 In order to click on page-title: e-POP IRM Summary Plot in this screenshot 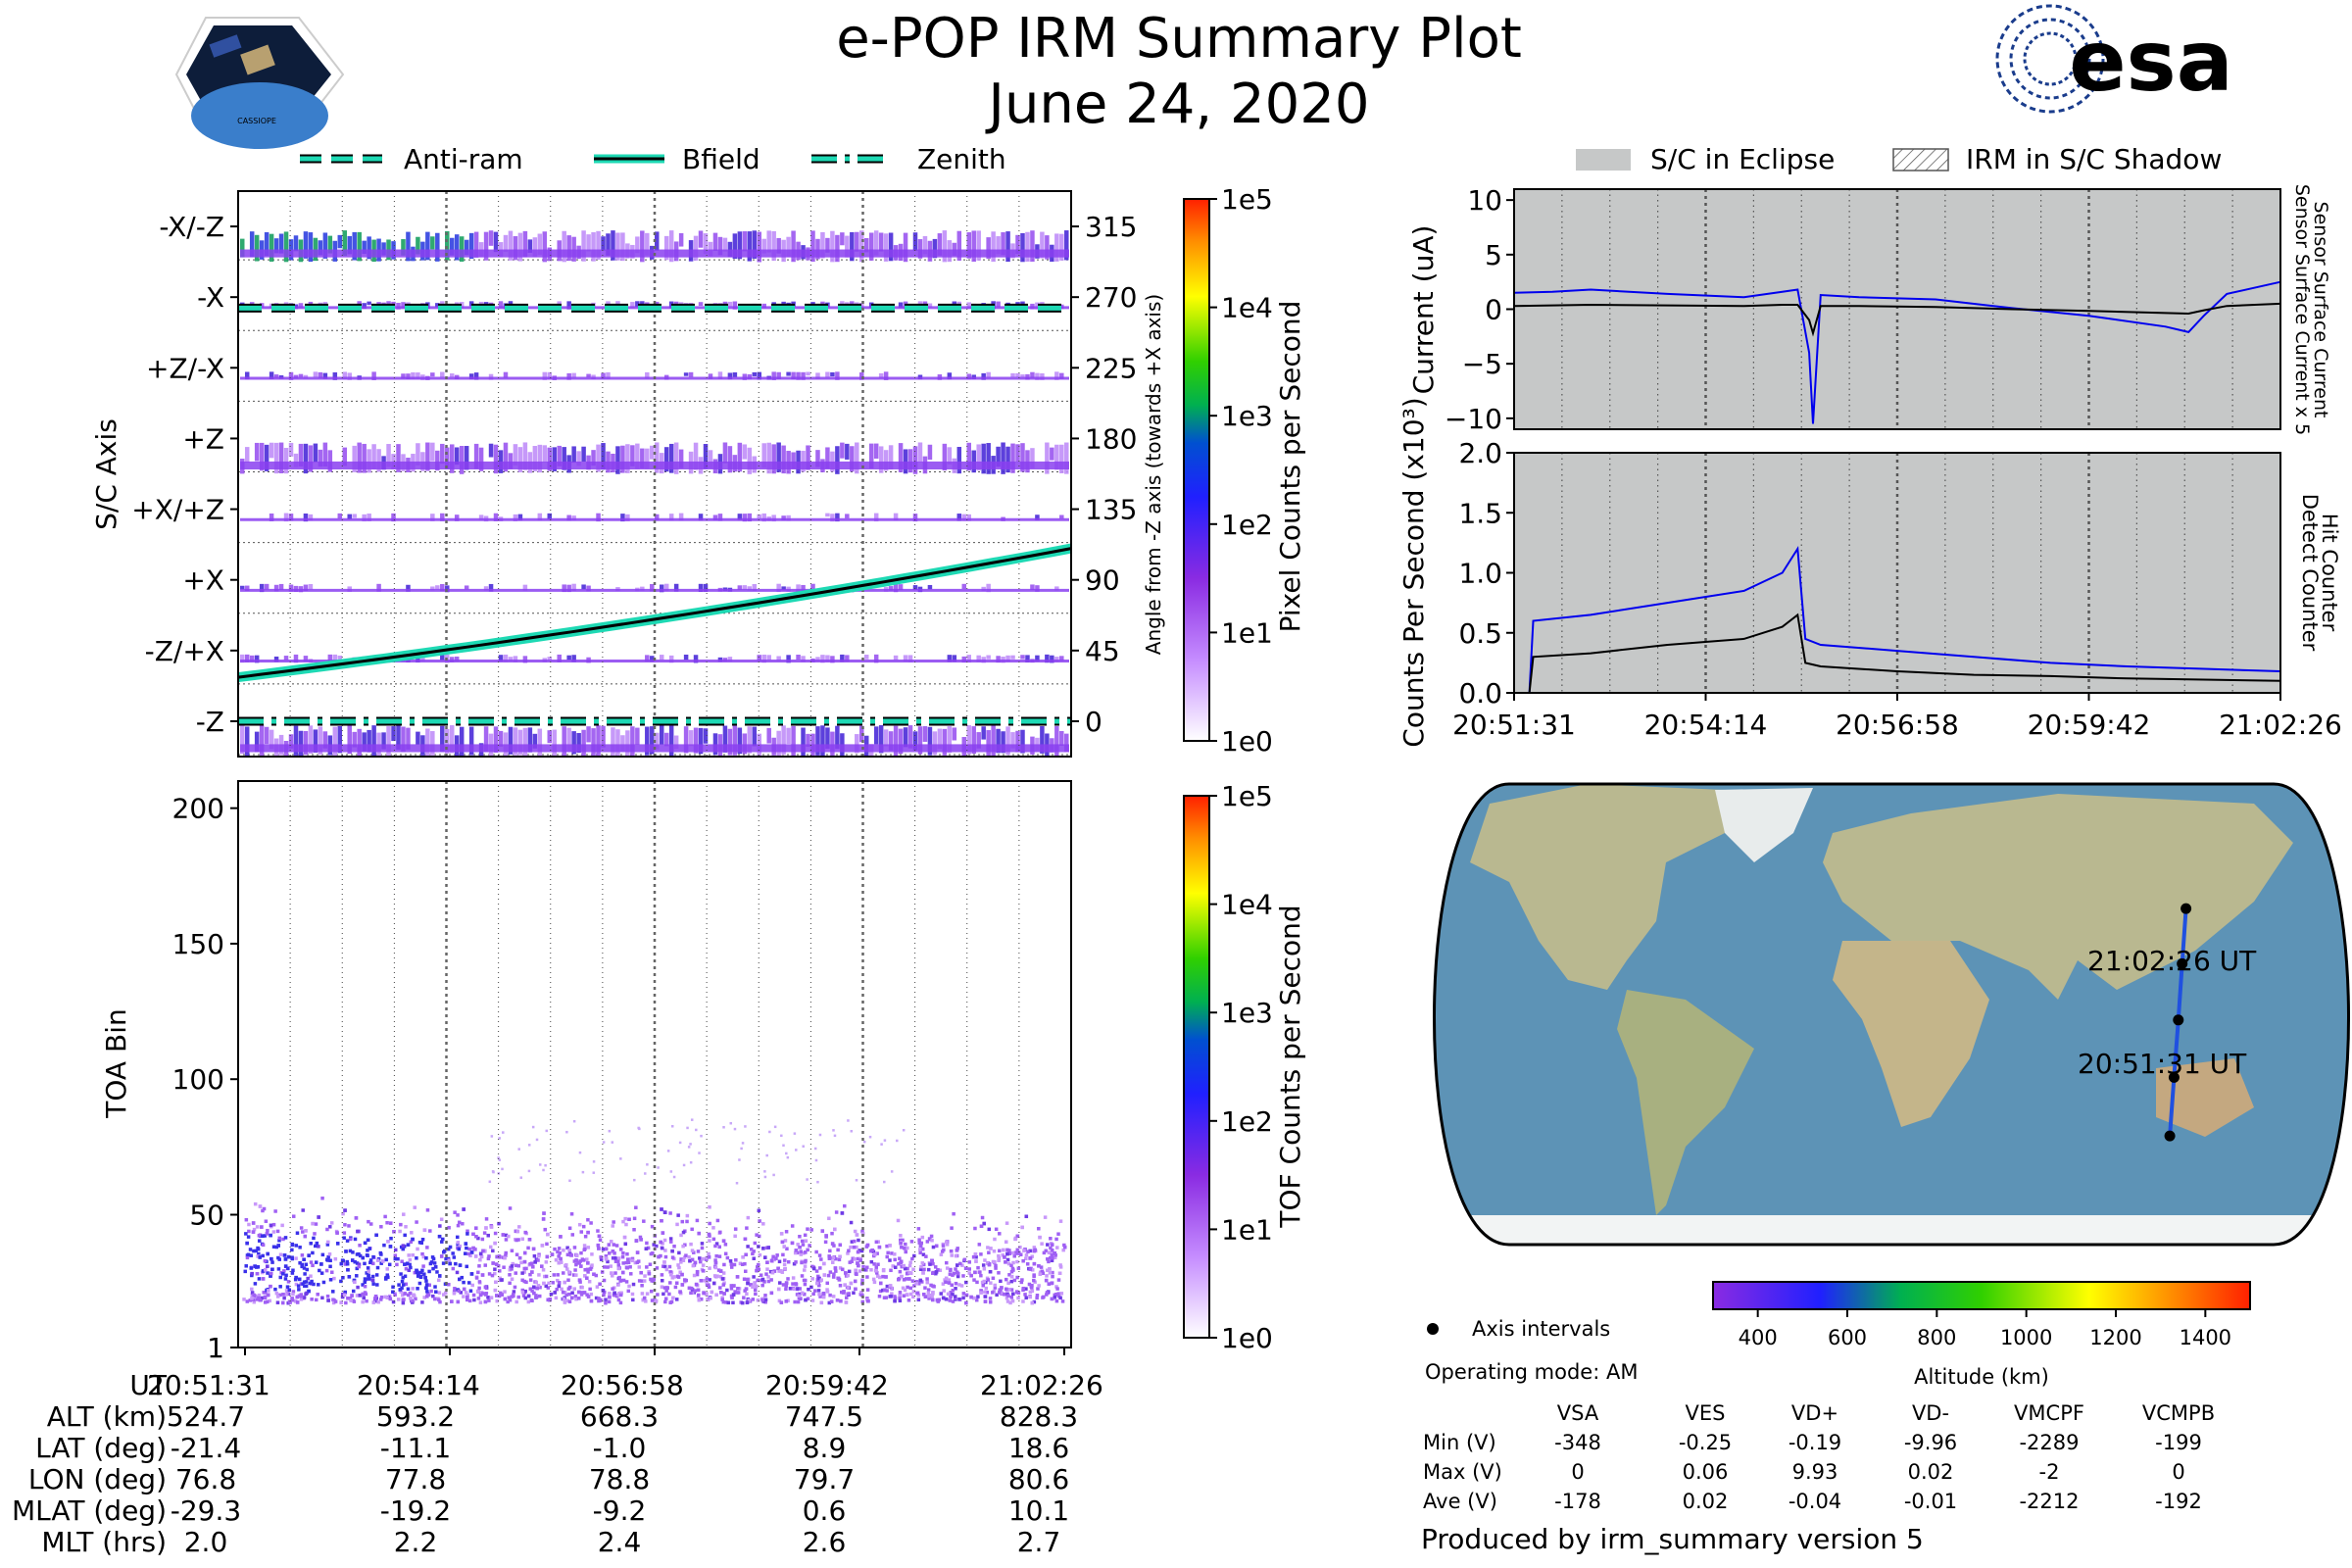, I will do `click(1179, 39)`.